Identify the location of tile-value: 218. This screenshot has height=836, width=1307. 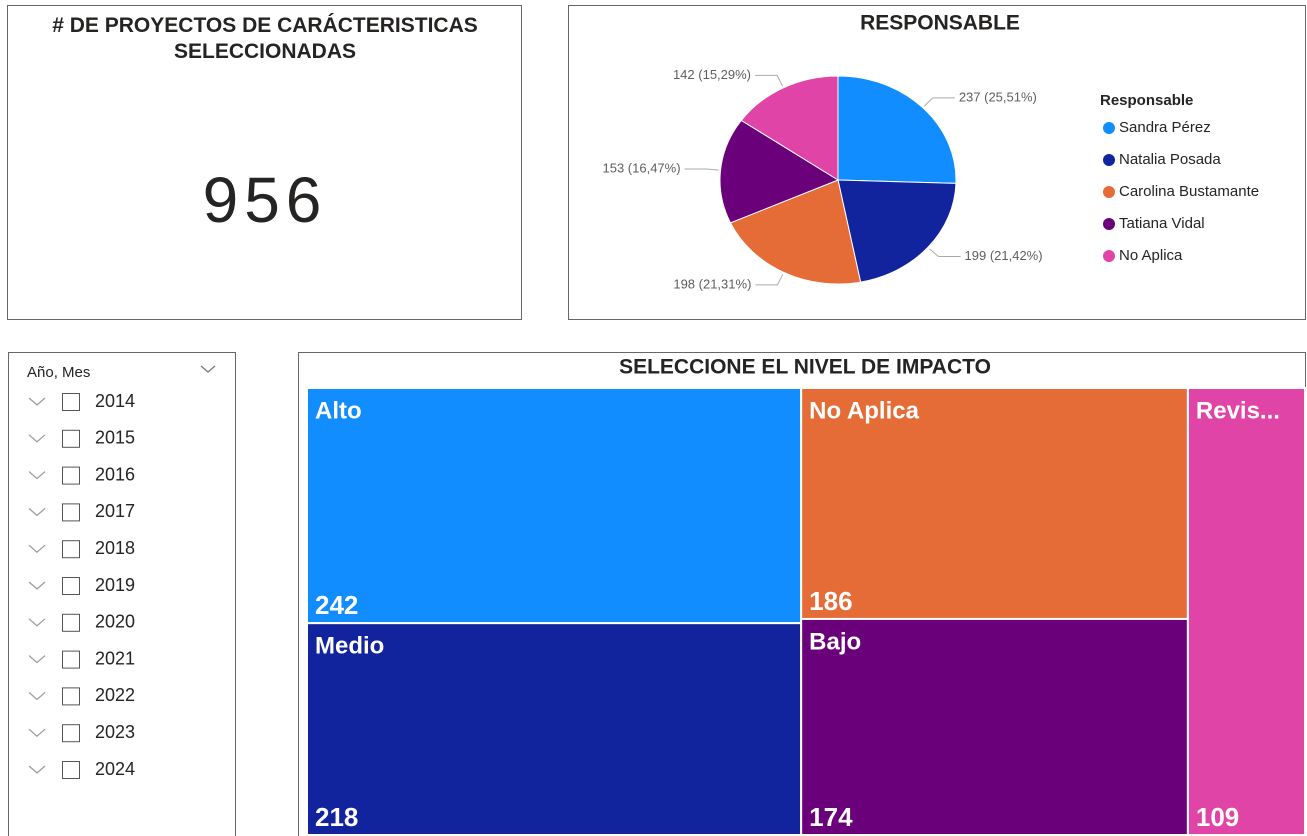
(336, 817).